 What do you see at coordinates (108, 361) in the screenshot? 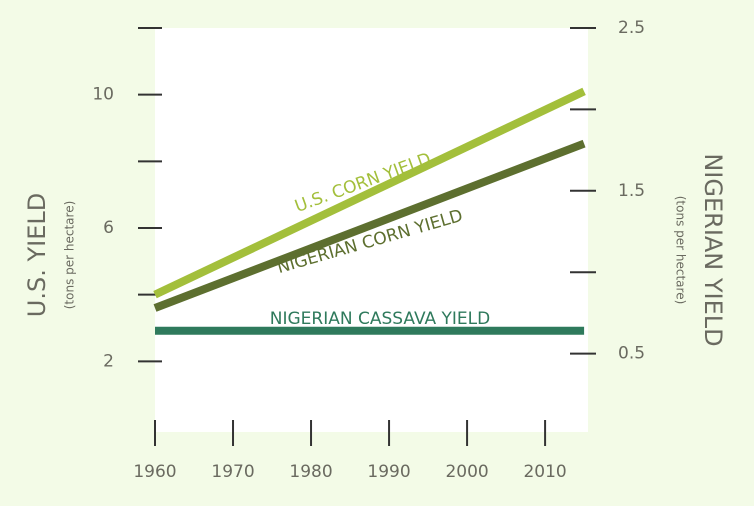
I see `y-tick-label: 2` at bounding box center [108, 361].